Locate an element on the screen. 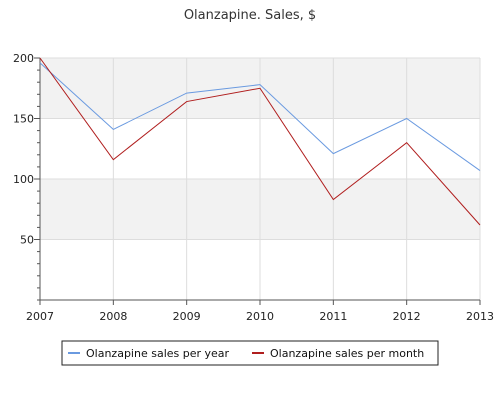 The height and width of the screenshot is (400, 500). x-tick-label: 2009 is located at coordinates (187, 316).